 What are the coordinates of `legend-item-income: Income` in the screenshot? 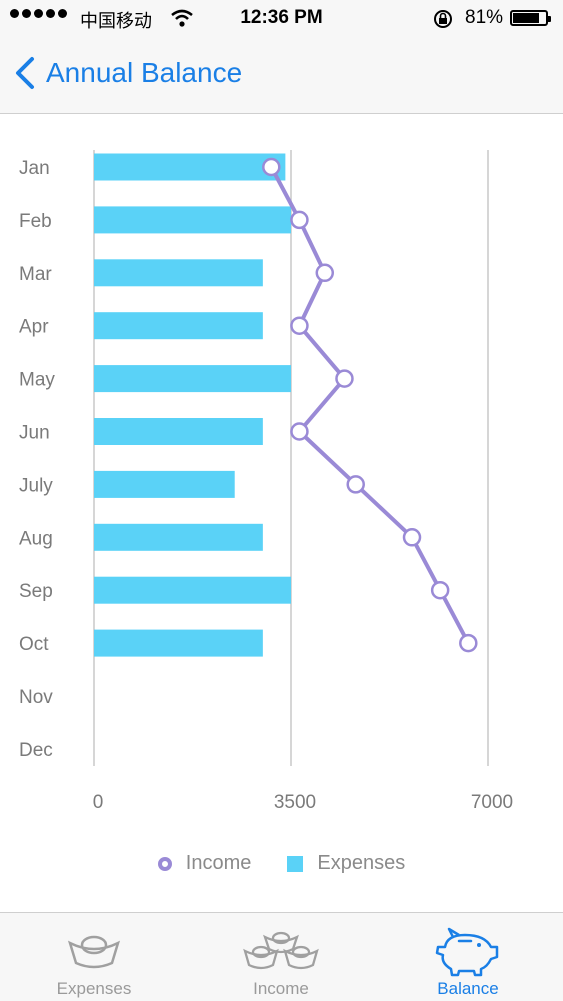 It's located at (204, 863).